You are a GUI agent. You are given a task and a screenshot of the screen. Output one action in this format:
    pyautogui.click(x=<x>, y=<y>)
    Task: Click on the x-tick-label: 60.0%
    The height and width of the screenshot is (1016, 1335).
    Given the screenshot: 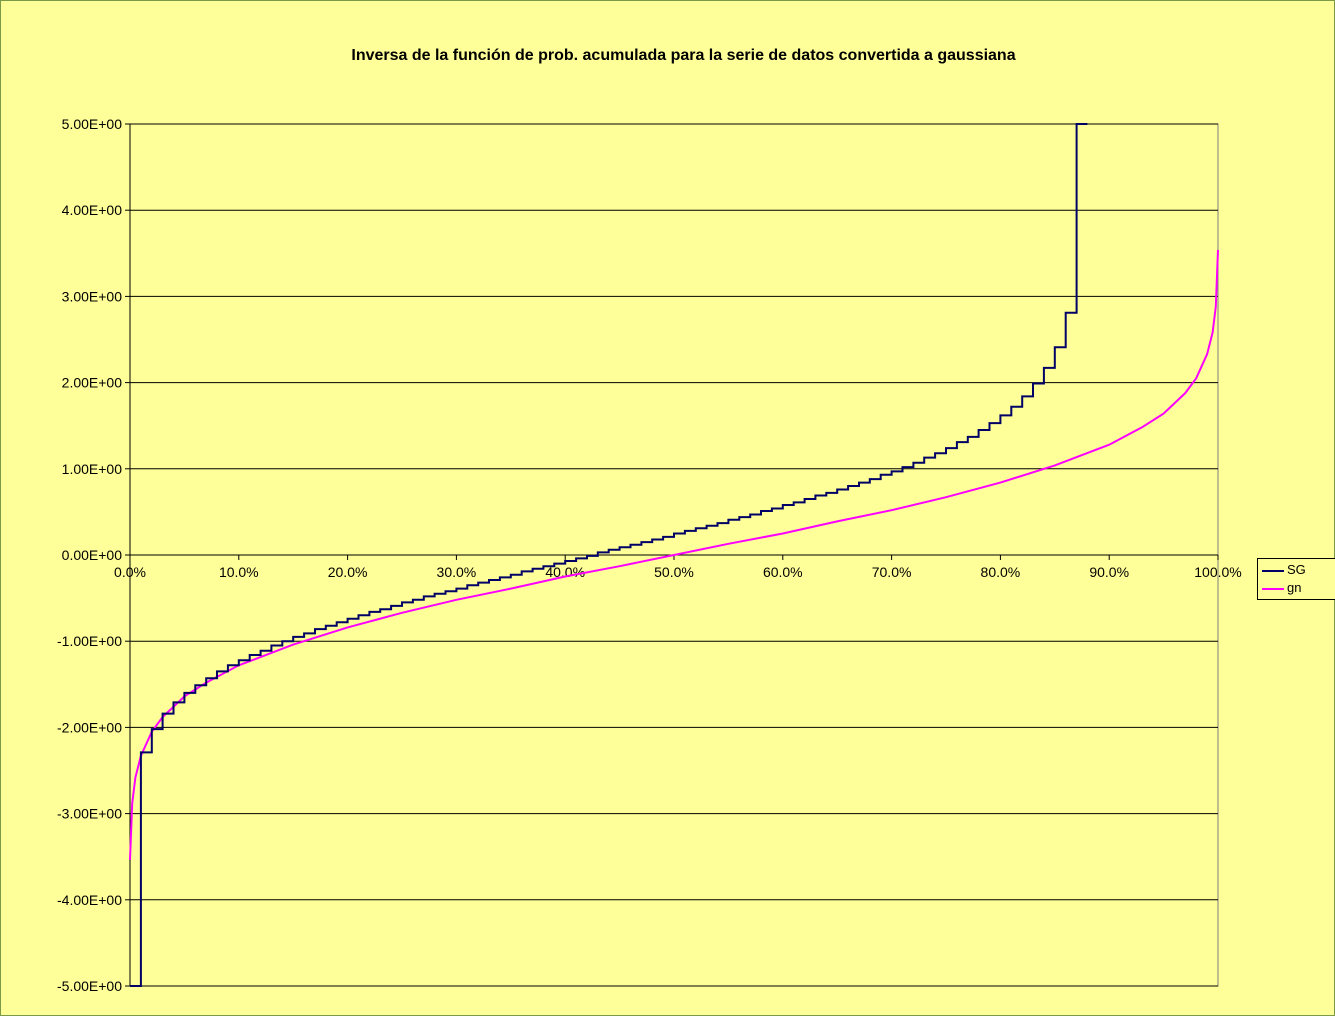 What is the action you would take?
    pyautogui.click(x=783, y=572)
    